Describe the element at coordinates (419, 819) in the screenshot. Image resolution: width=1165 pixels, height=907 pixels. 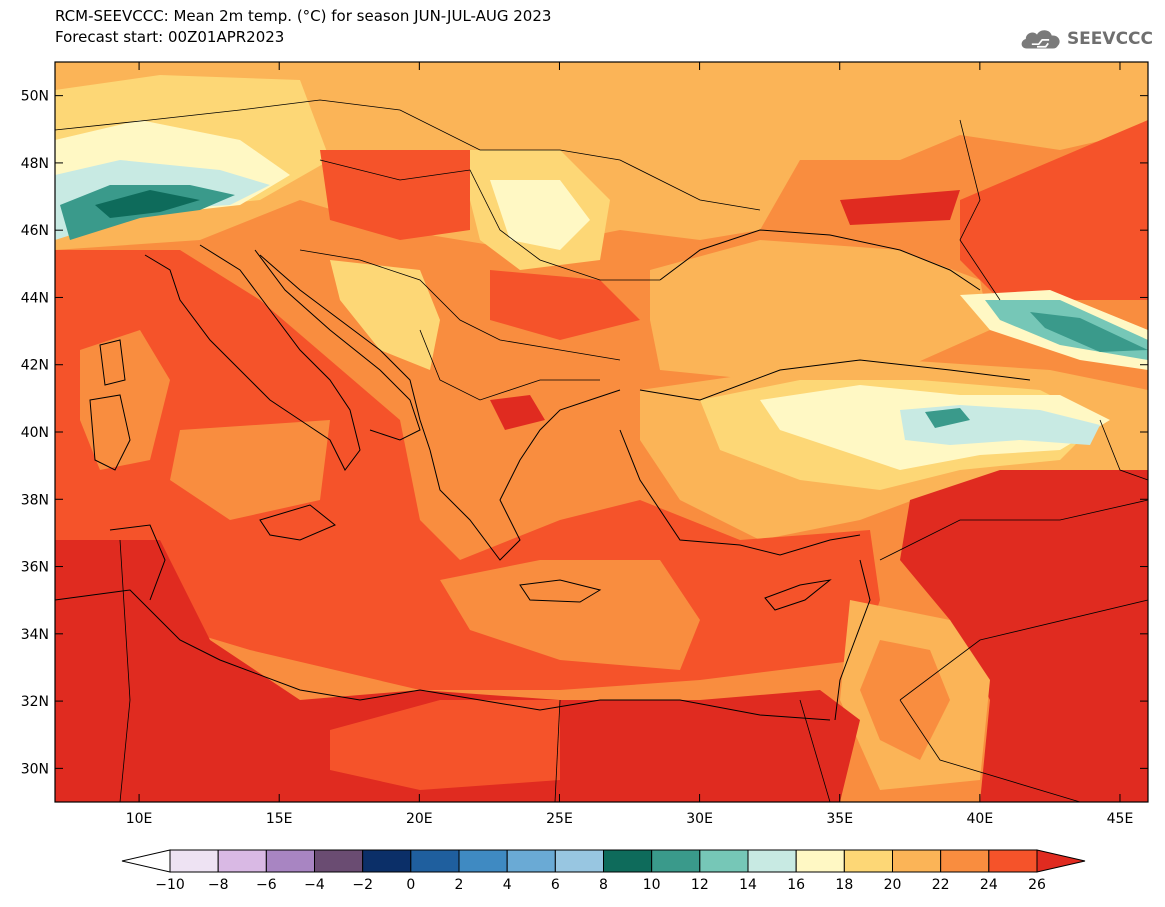
I see `lon-label: 20E` at that location.